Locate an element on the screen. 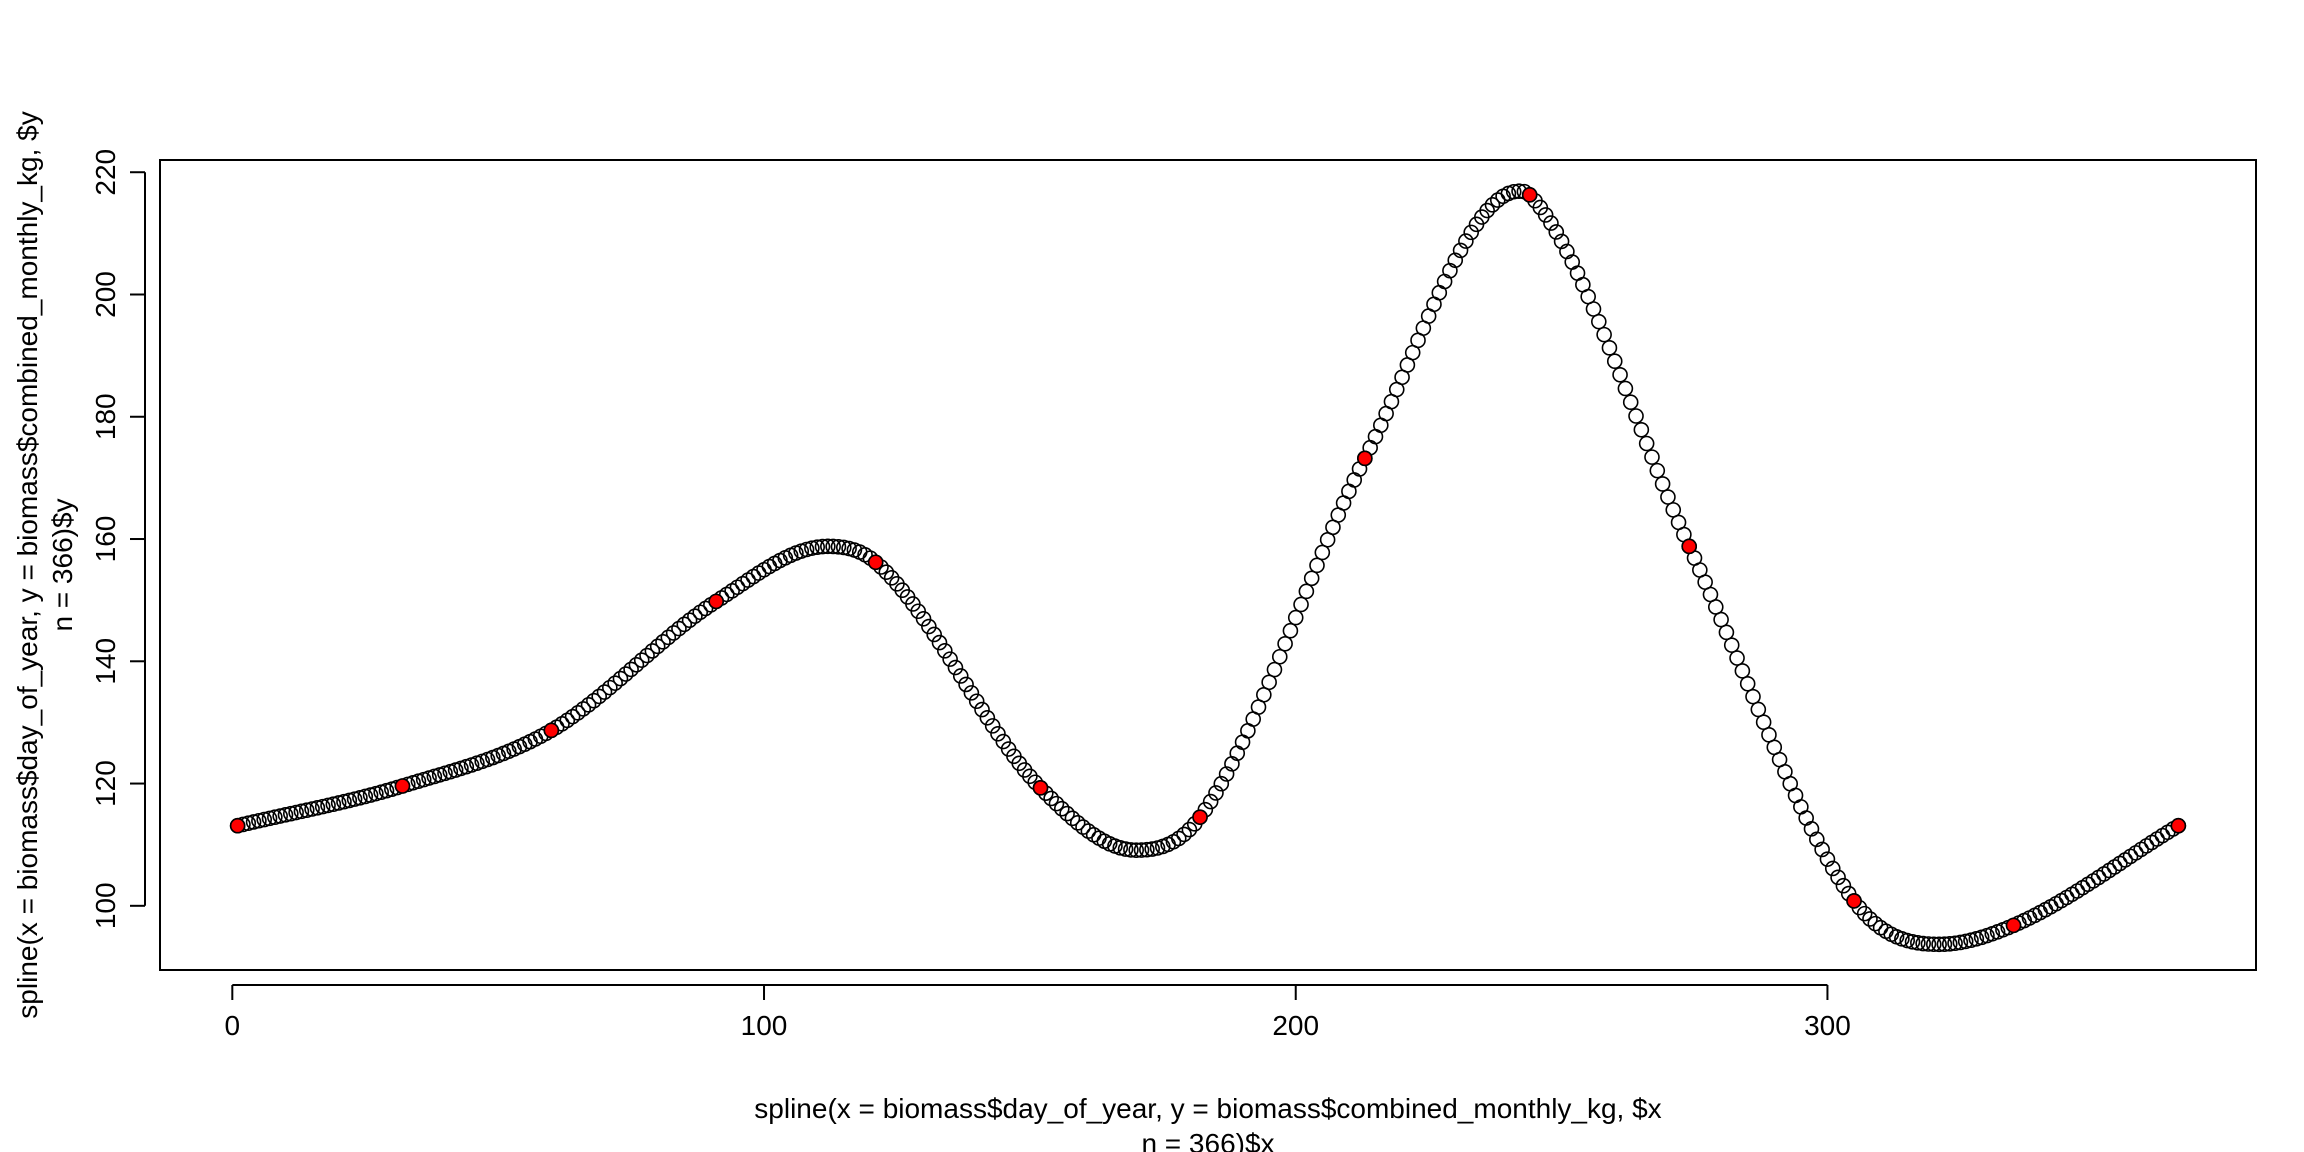 The height and width of the screenshot is (1152, 2304). y-tick-label: 160 is located at coordinates (105, 539).